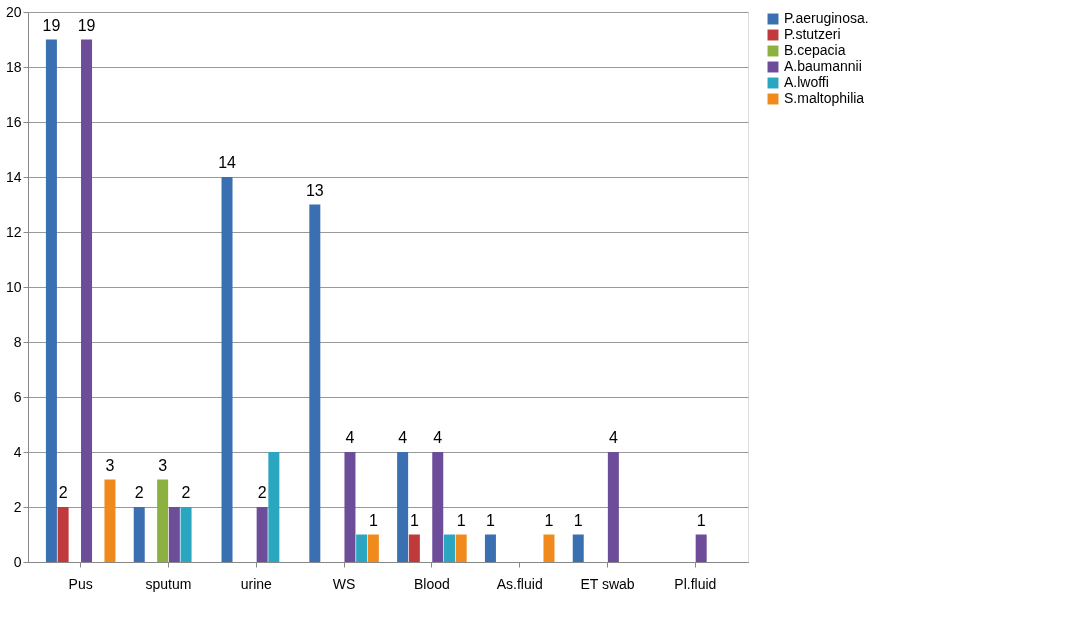  Describe the element at coordinates (314, 190) in the screenshot. I see `data-label: 13` at that location.